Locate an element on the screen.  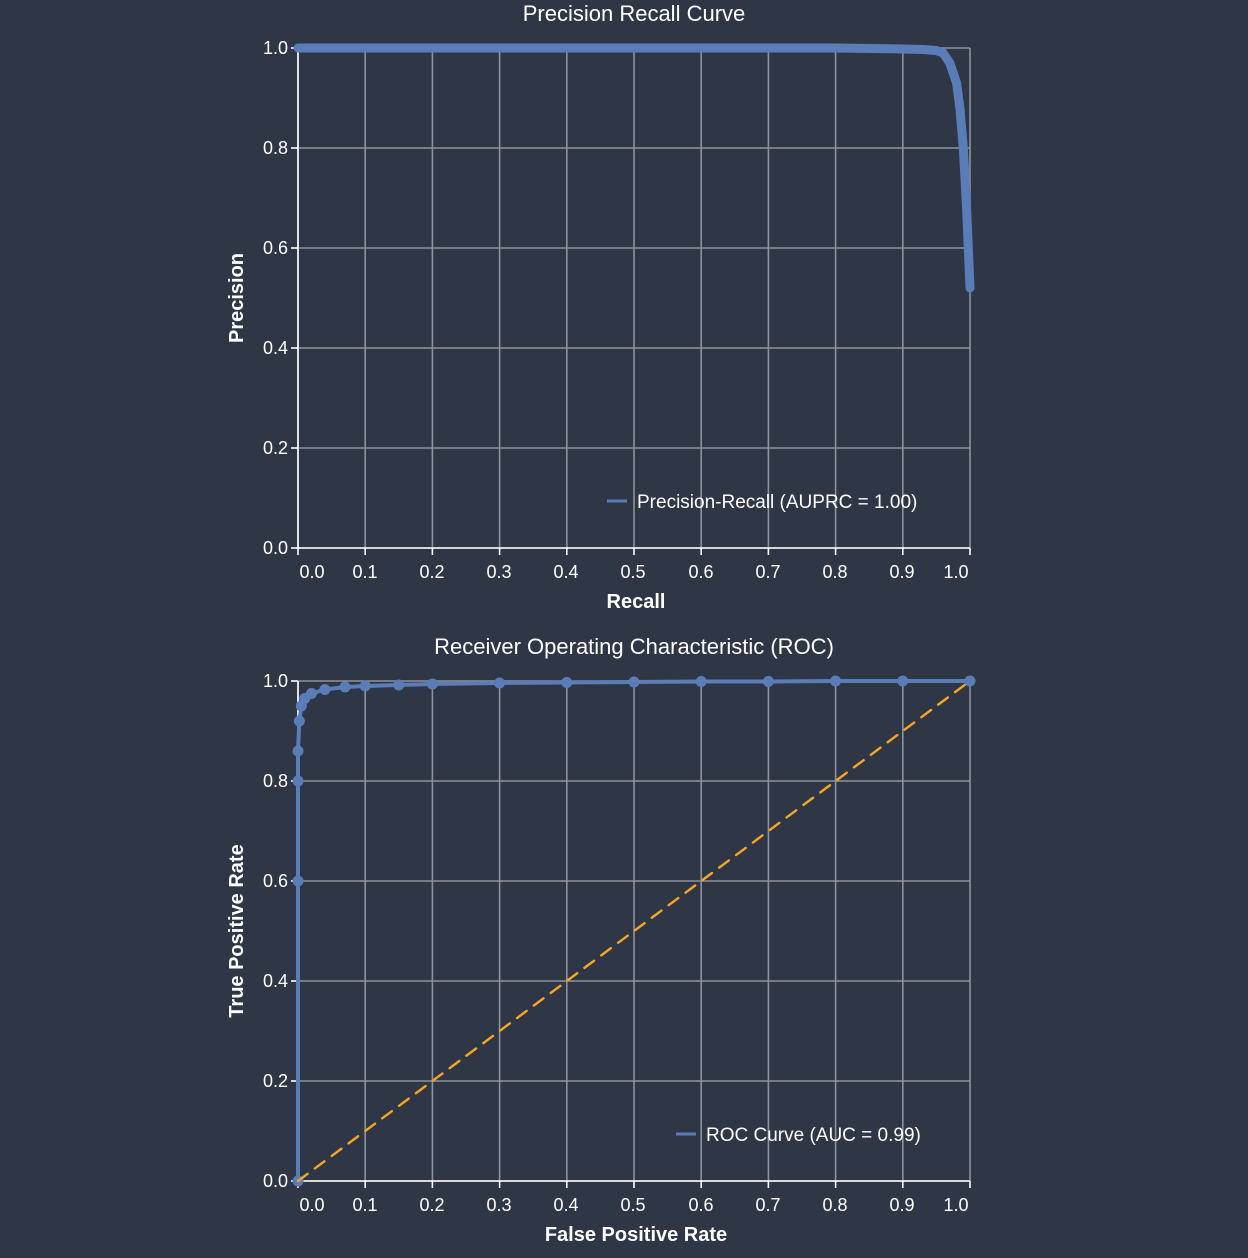
legend: Precision-Recall (AUPRC = 1.00) is located at coordinates (762, 502).